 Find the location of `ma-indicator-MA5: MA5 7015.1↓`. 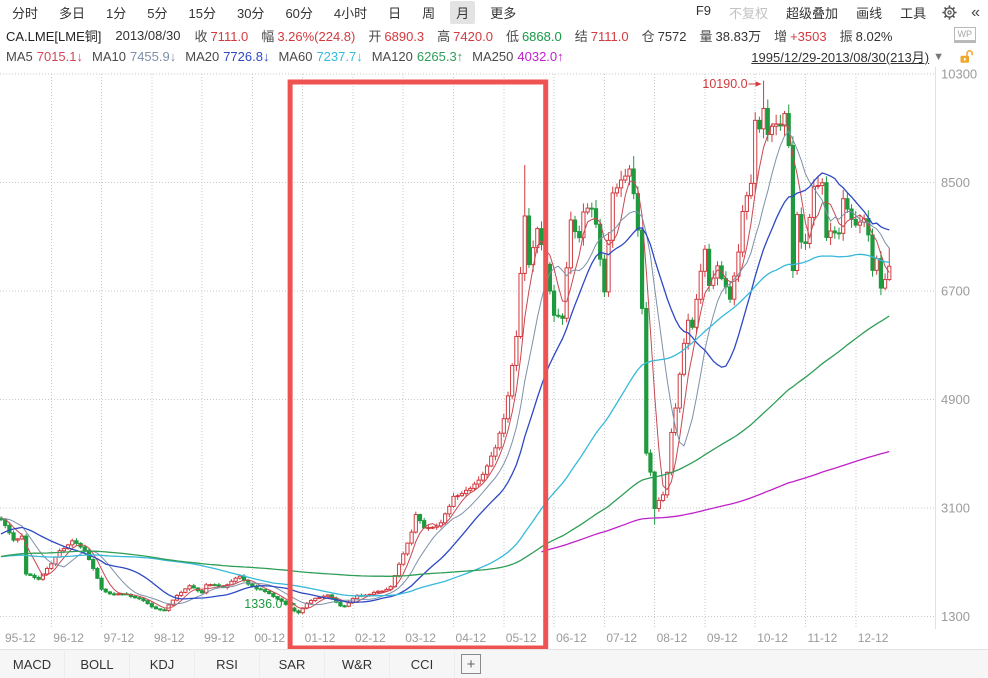

ma-indicator-MA5: MA5 7015.1↓ is located at coordinates (44, 56).